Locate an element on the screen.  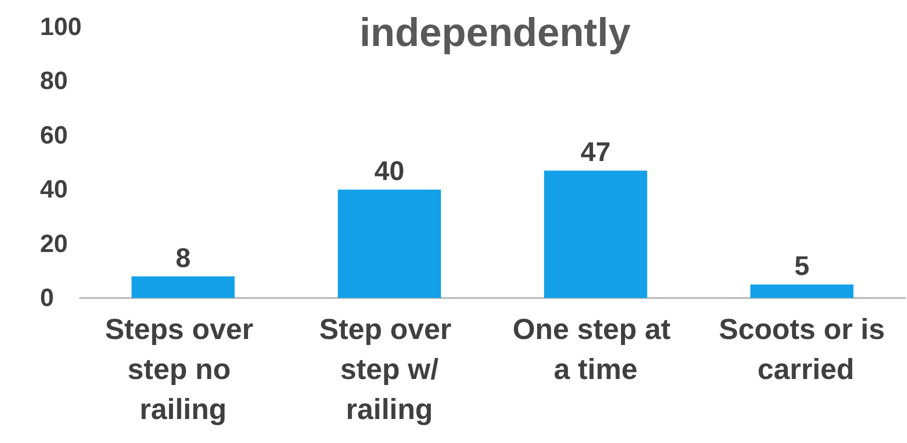
x-tick-label: Step over step w/railing is located at coordinates (389, 370).